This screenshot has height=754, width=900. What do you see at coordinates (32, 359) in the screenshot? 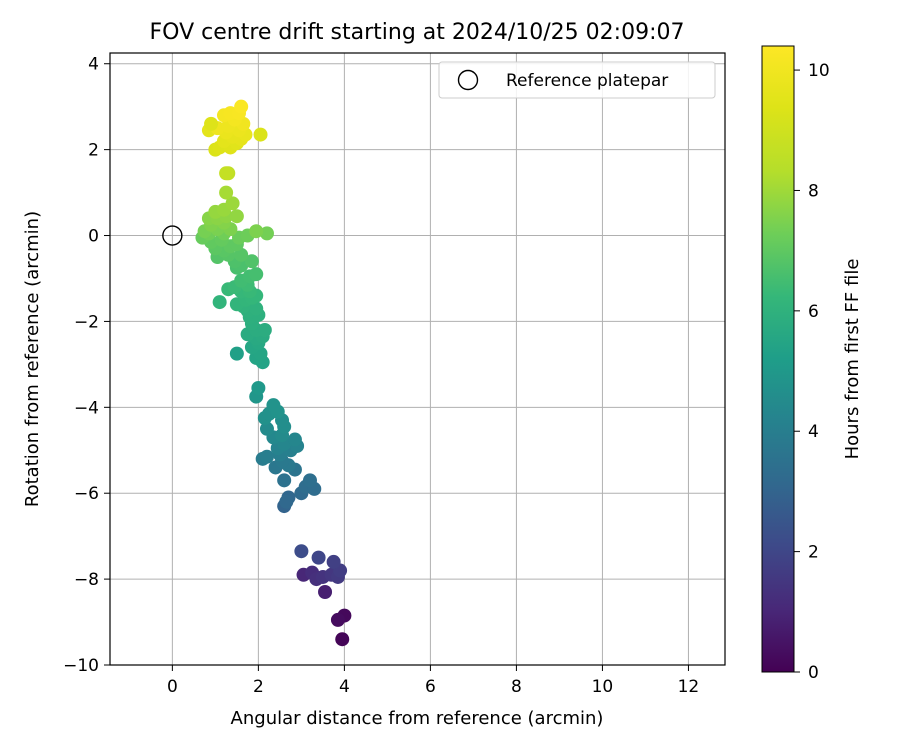
I see `y-axis-label: Rotation from reference (arcmin)` at bounding box center [32, 359].